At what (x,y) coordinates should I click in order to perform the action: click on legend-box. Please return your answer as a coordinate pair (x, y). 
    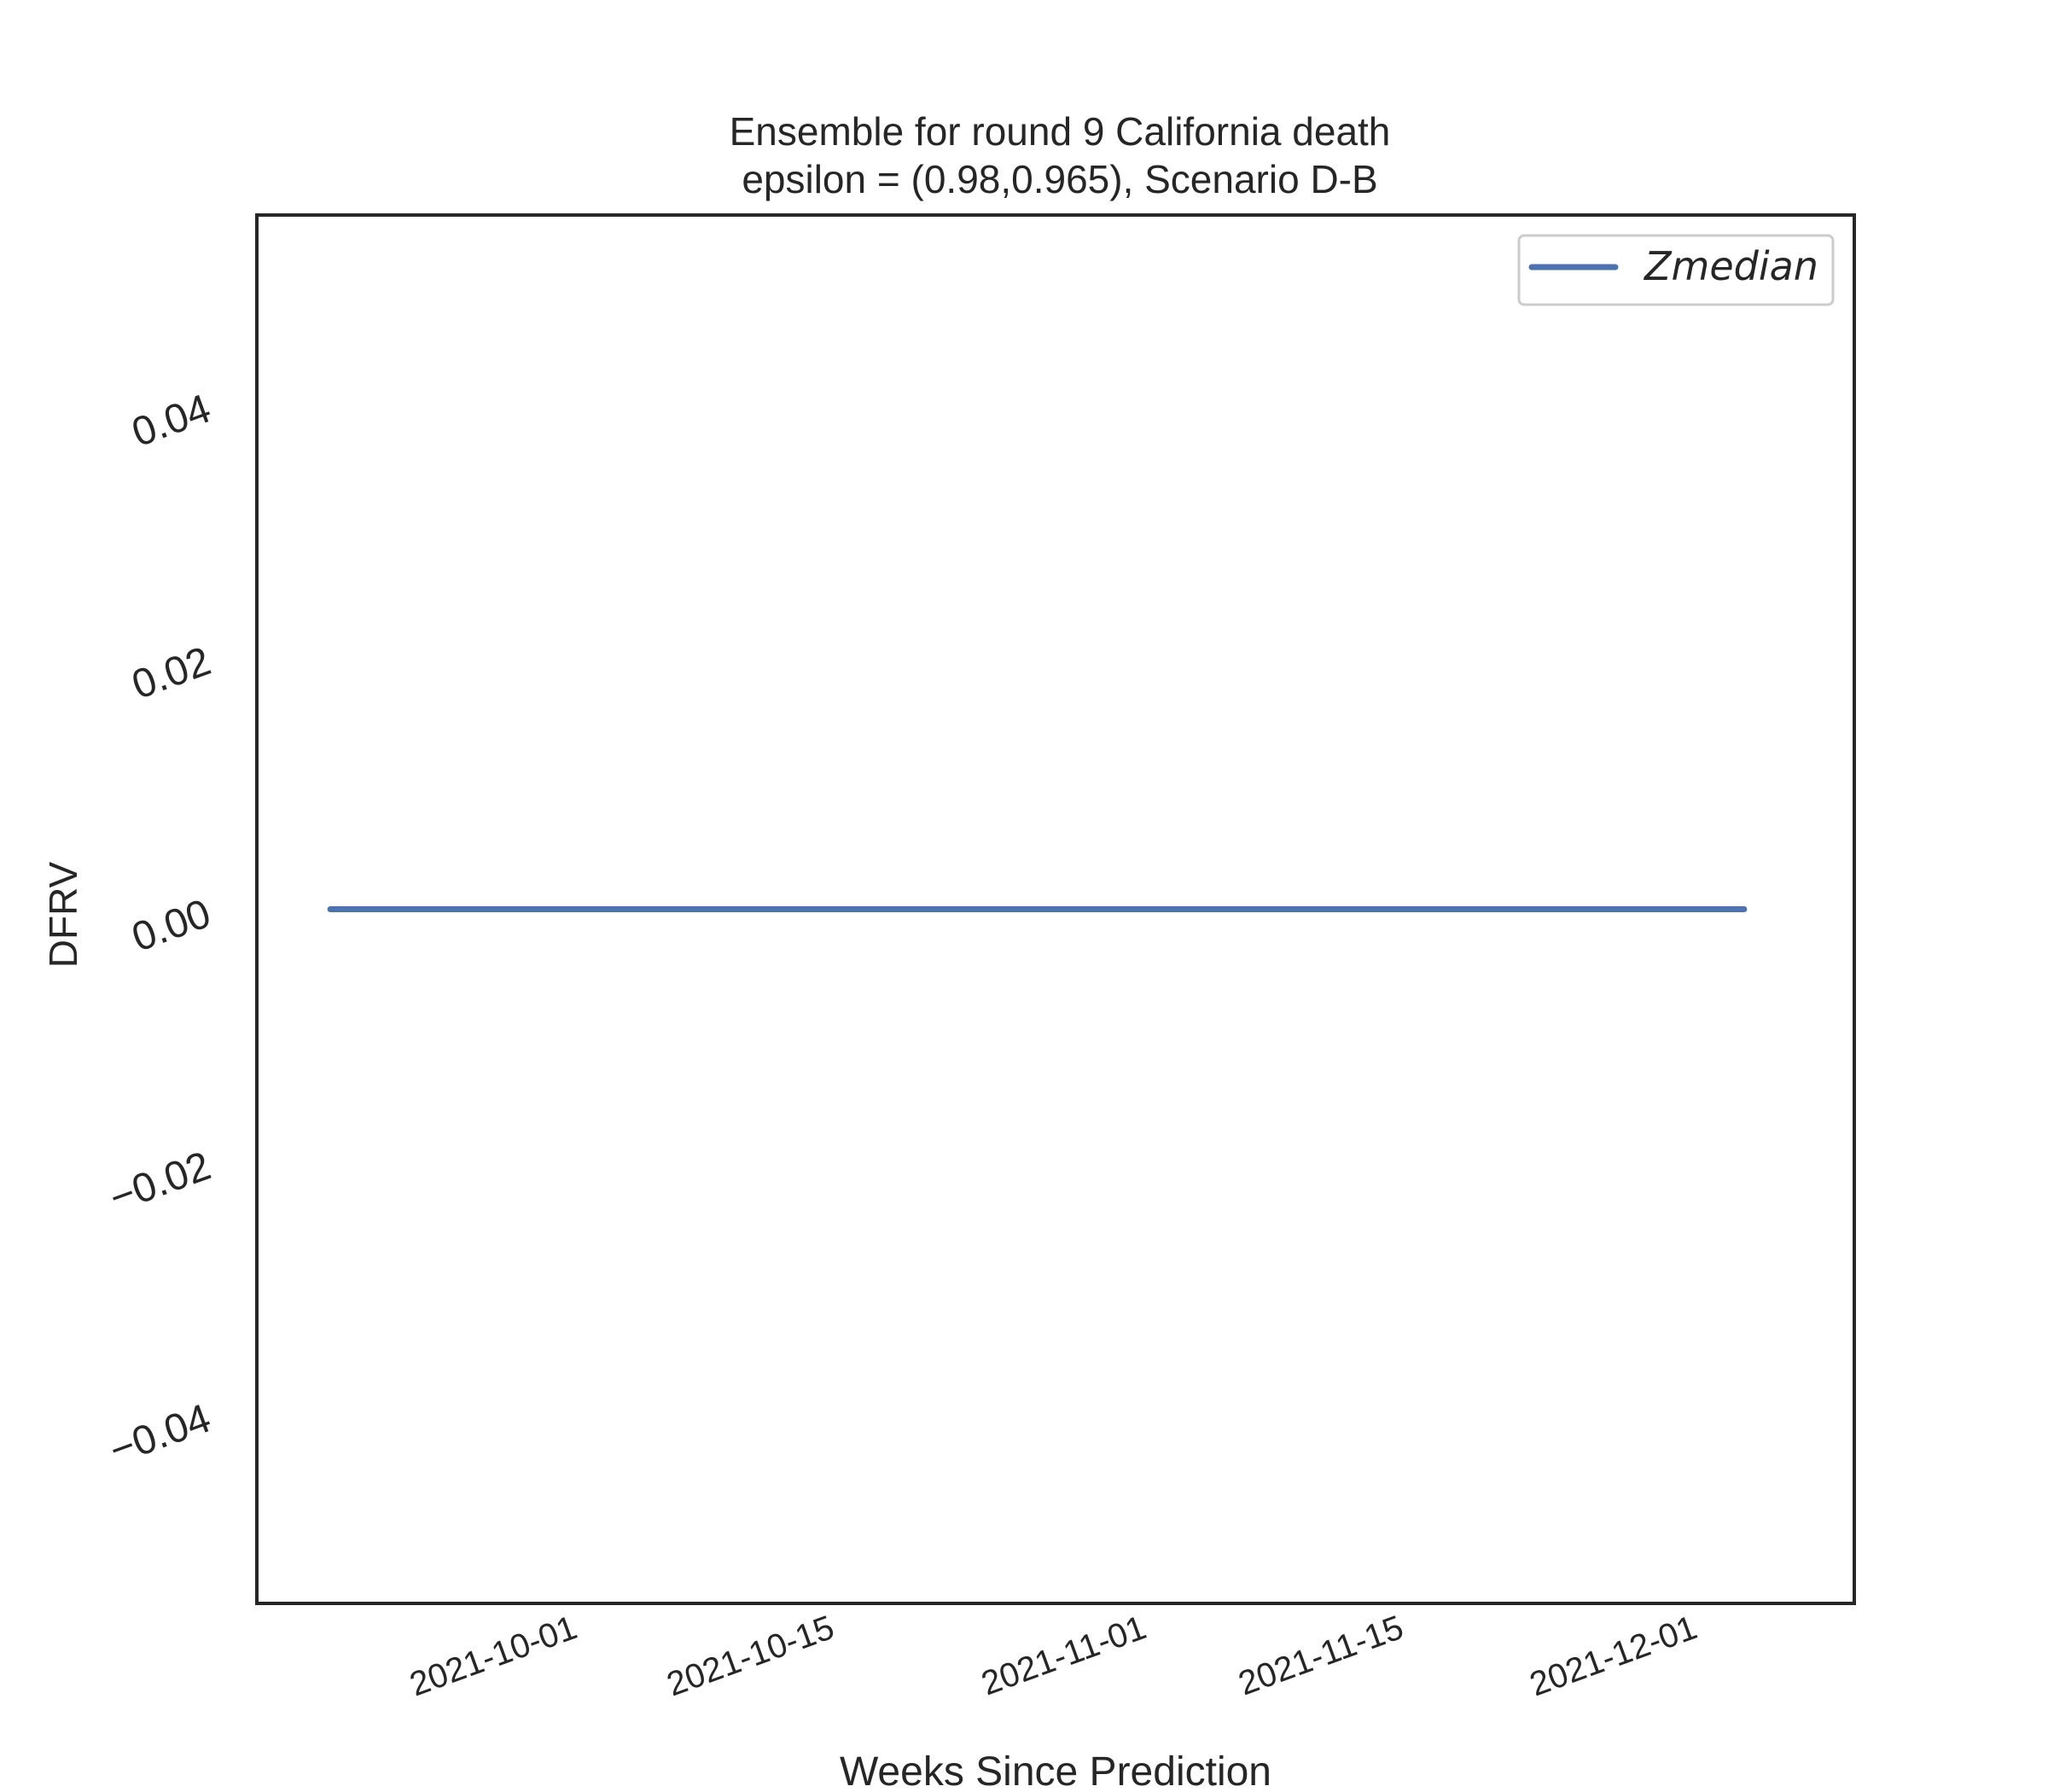
    Looking at the image, I should click on (1676, 270).